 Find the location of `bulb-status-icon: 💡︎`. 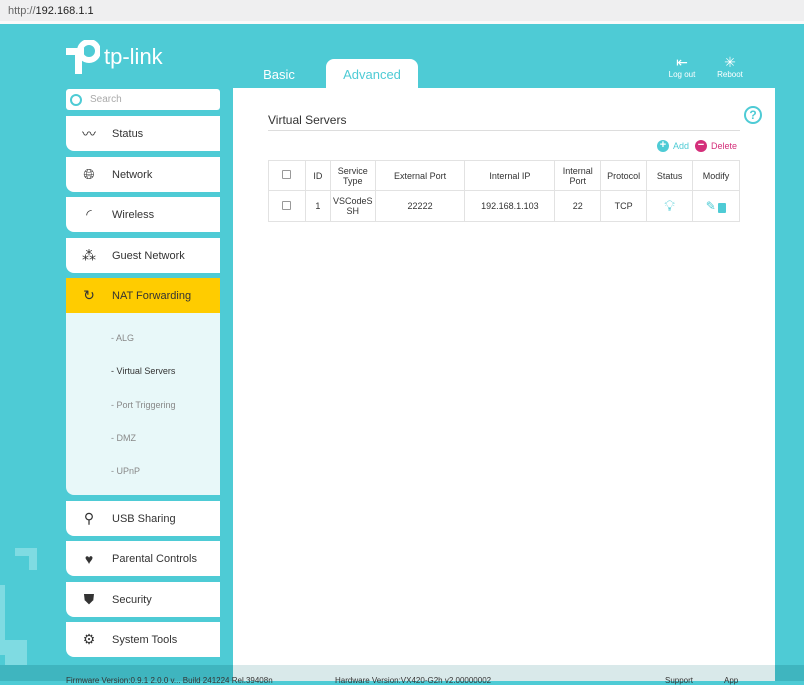

bulb-status-icon: 💡︎ is located at coordinates (669, 206).